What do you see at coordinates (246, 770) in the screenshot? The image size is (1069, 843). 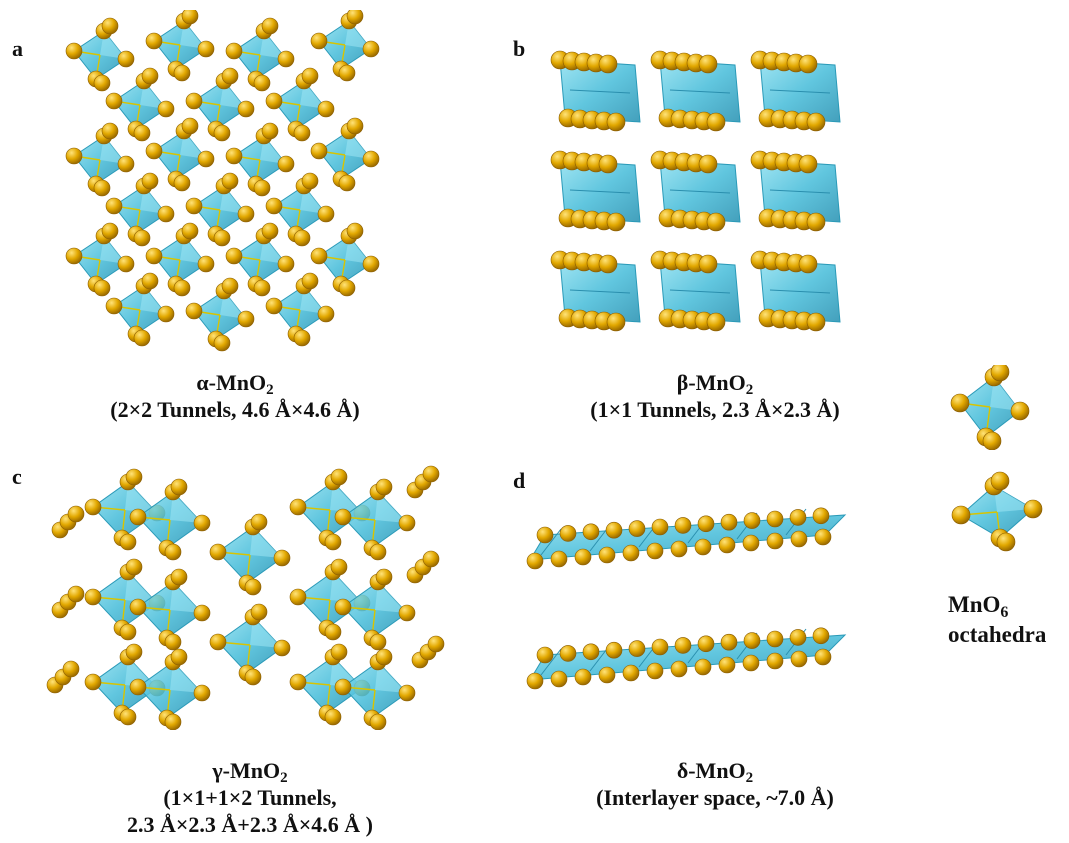 I see `gamma-name: γ-MnO` at bounding box center [246, 770].